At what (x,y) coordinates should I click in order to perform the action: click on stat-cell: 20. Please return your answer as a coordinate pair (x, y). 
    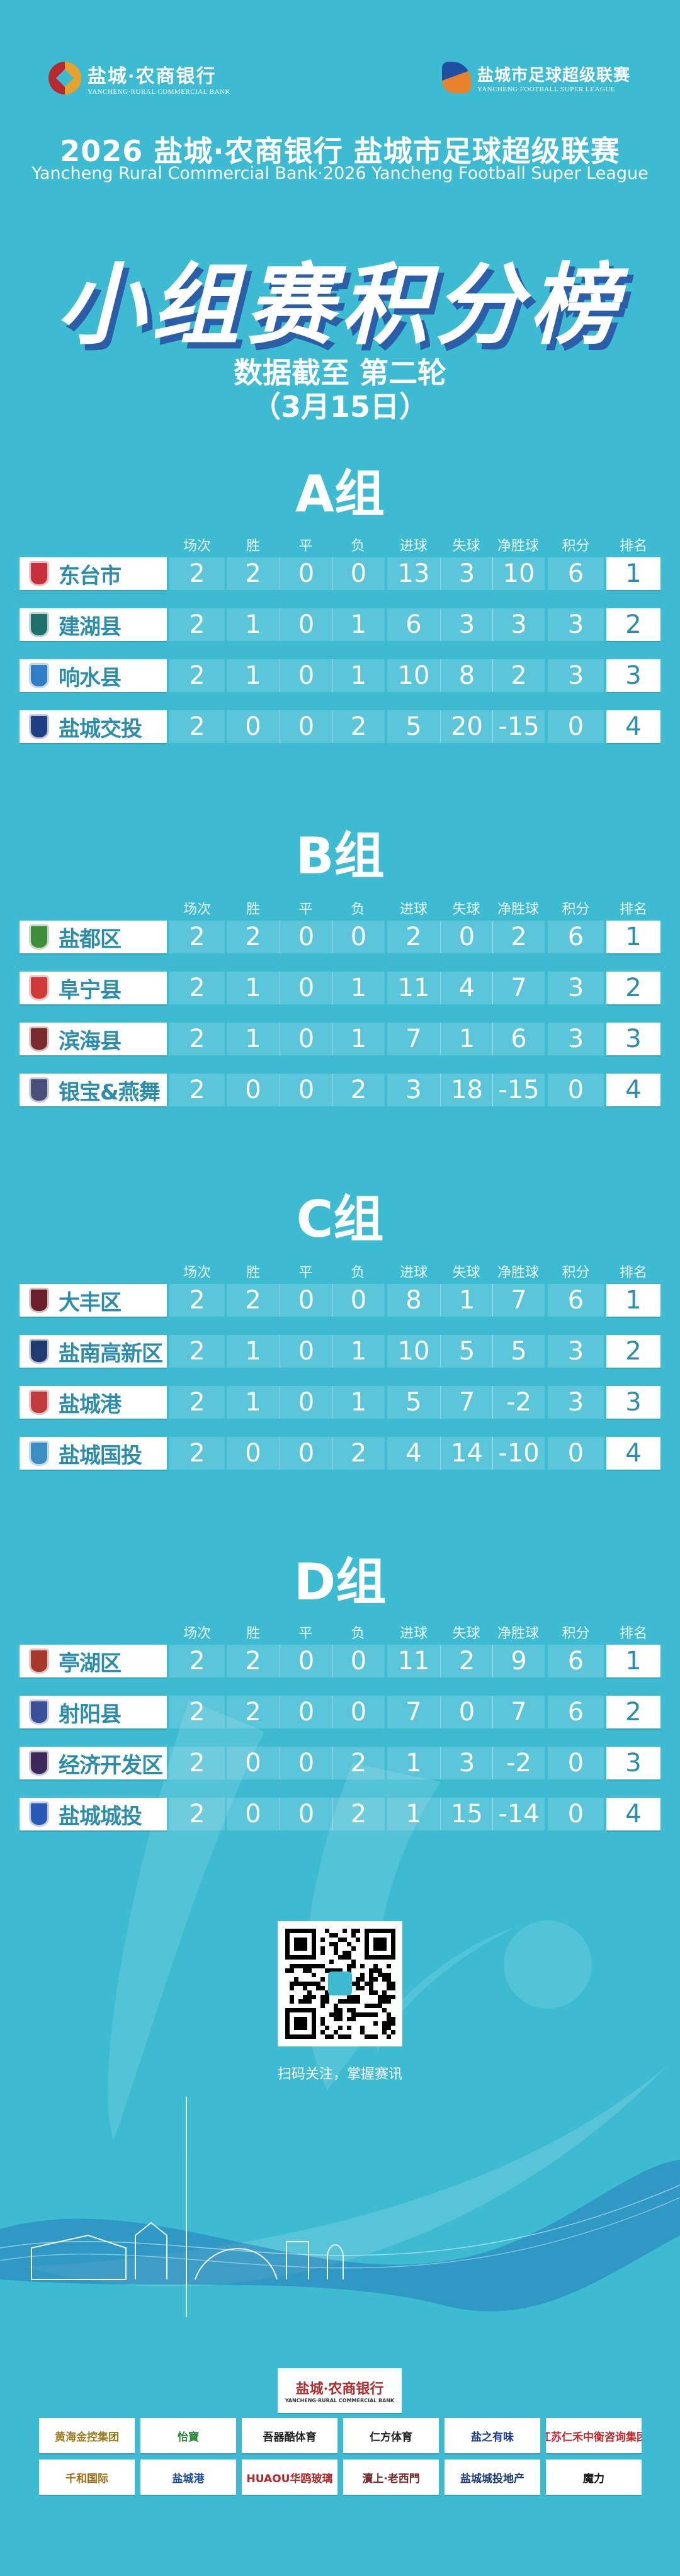
    Looking at the image, I should click on (466, 726).